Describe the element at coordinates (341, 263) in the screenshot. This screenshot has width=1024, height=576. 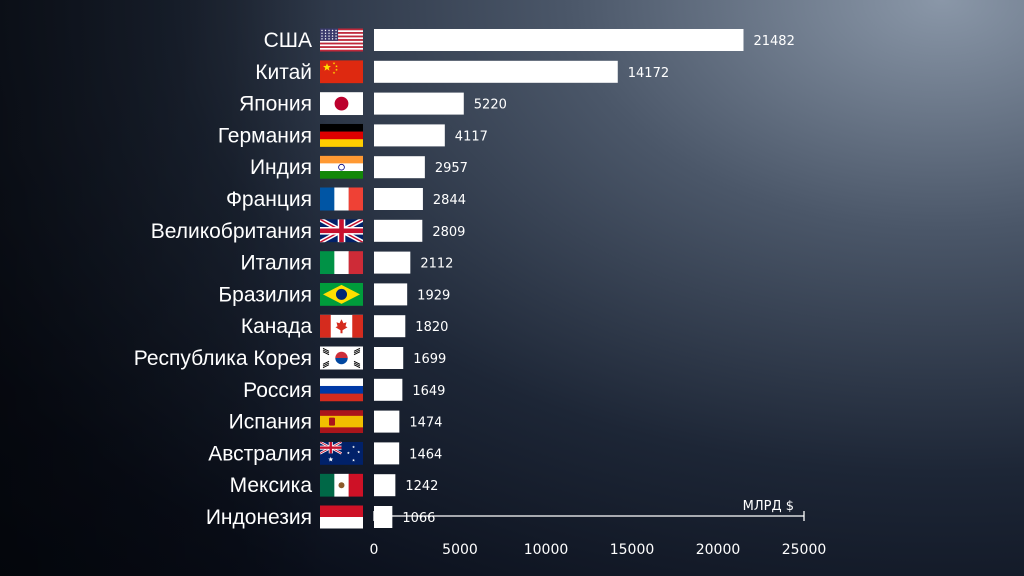
I see `italy-flag-icon` at that location.